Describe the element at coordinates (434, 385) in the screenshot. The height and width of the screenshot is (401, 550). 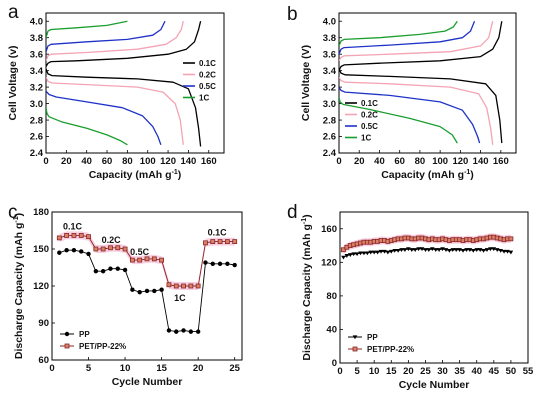
I see `x-axis-title: Cycle Number` at that location.